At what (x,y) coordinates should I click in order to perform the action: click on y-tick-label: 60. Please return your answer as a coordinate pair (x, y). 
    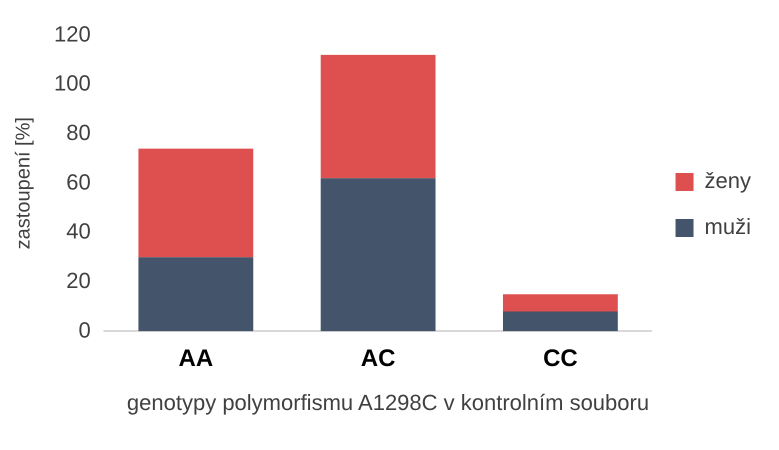
    Looking at the image, I should click on (78, 181).